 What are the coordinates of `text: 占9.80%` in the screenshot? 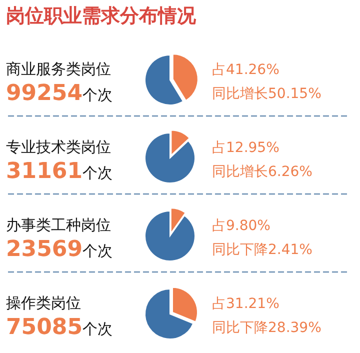 It's located at (241, 226).